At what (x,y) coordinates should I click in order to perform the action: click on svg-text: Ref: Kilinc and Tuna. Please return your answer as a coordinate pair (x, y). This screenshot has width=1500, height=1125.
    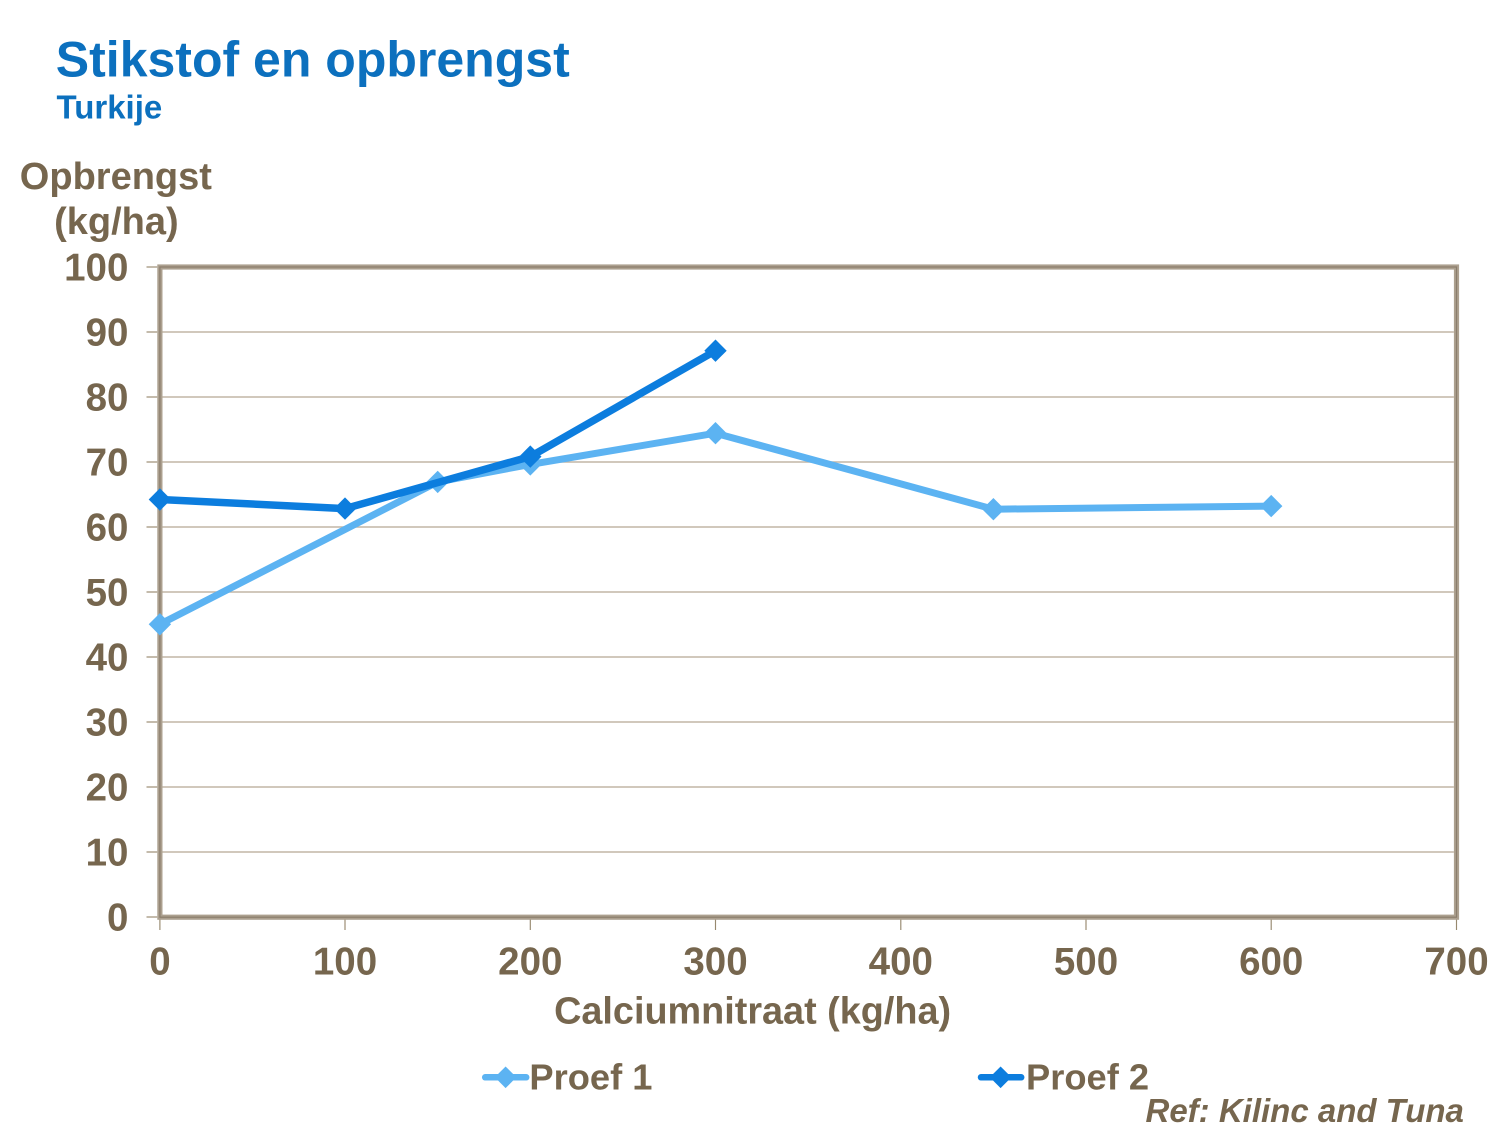
    Looking at the image, I should click on (1305, 1108).